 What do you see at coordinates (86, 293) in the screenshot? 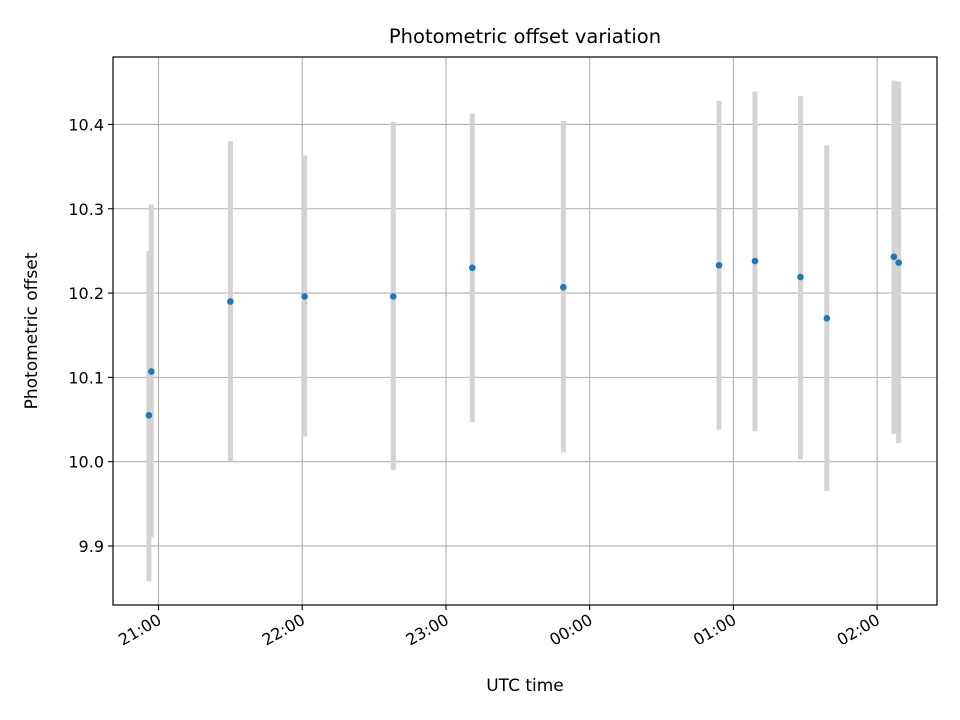
I see `y-tick-label: 10.2` at bounding box center [86, 293].